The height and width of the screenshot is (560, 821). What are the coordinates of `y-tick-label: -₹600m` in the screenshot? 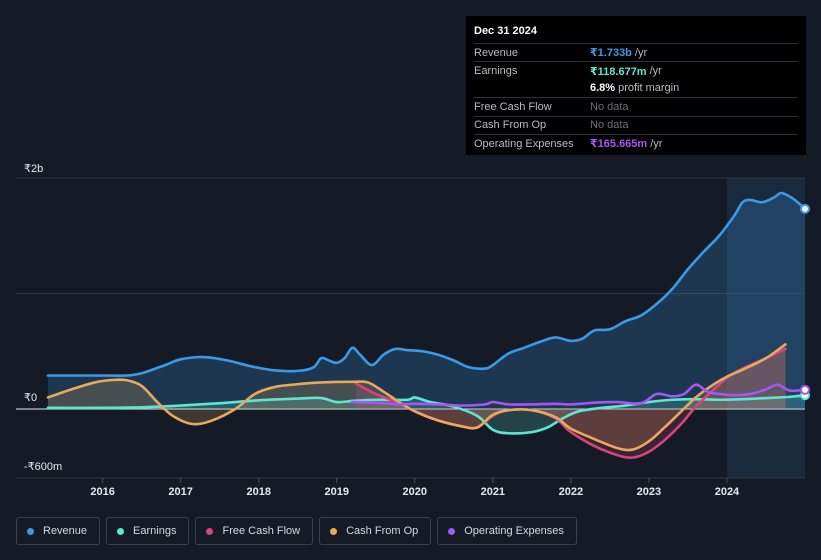 It's located at (43, 467).